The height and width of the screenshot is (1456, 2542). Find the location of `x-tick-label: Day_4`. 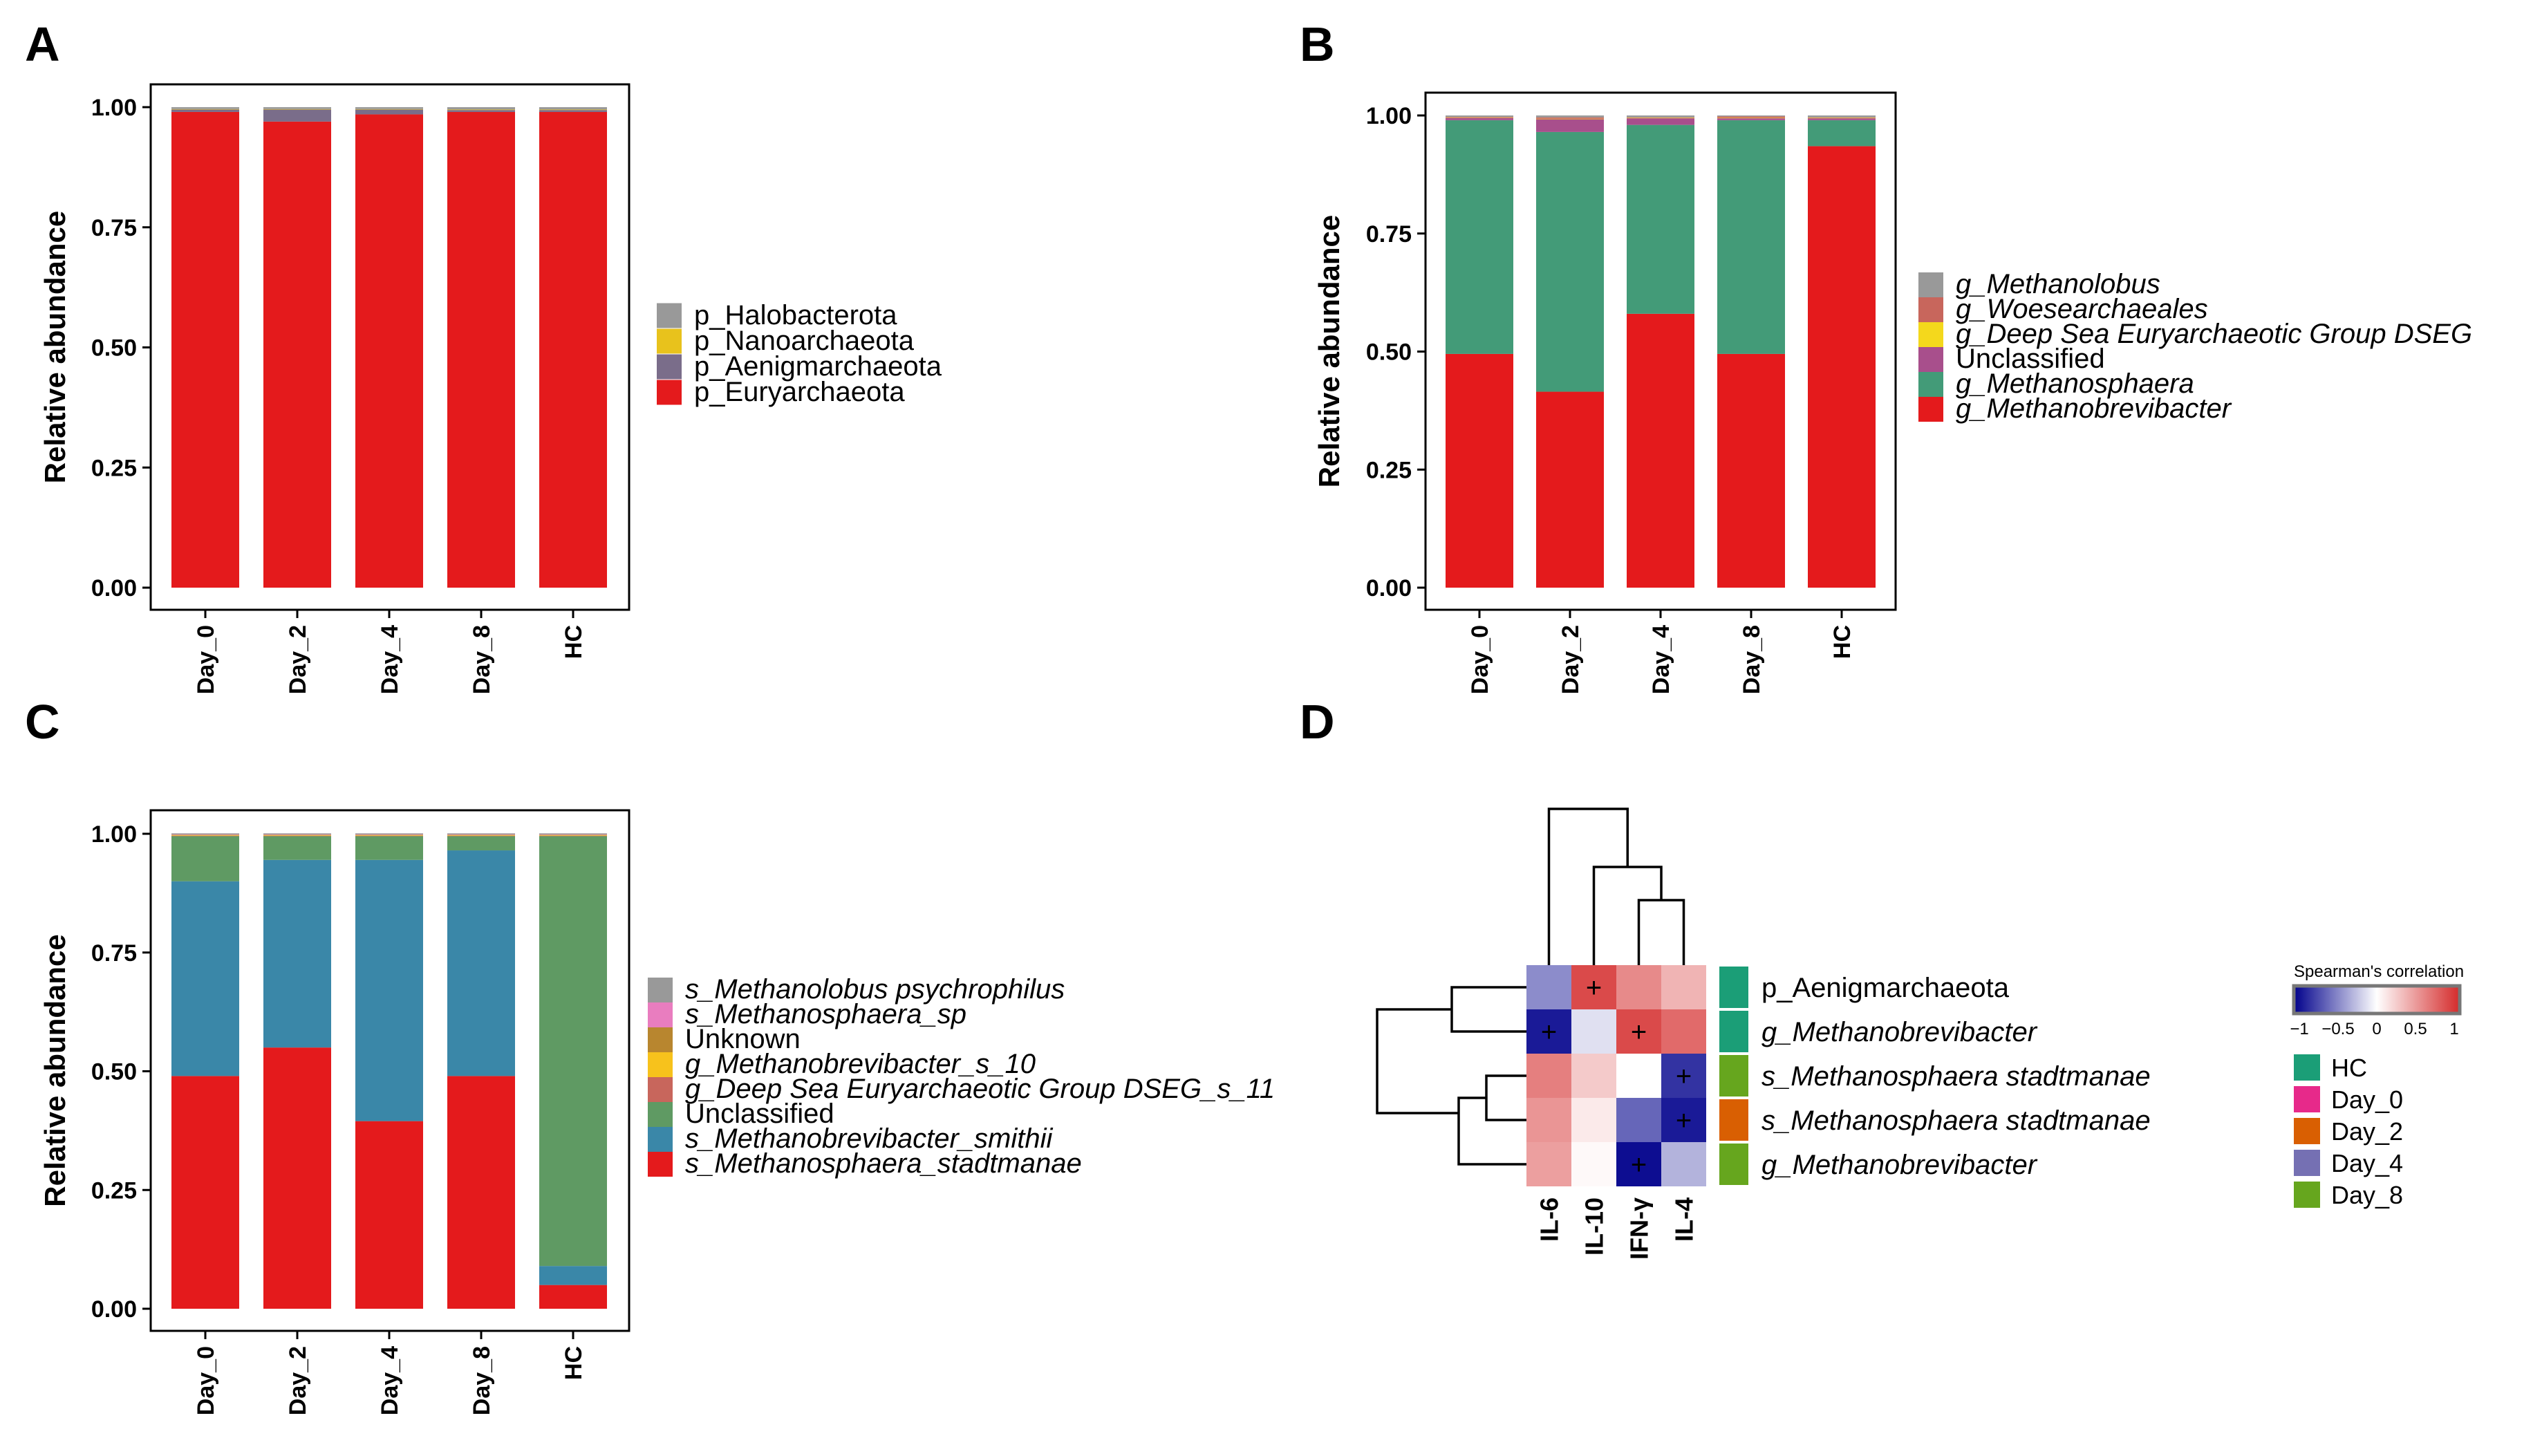

x-tick-label: Day_4 is located at coordinates (1661, 659).